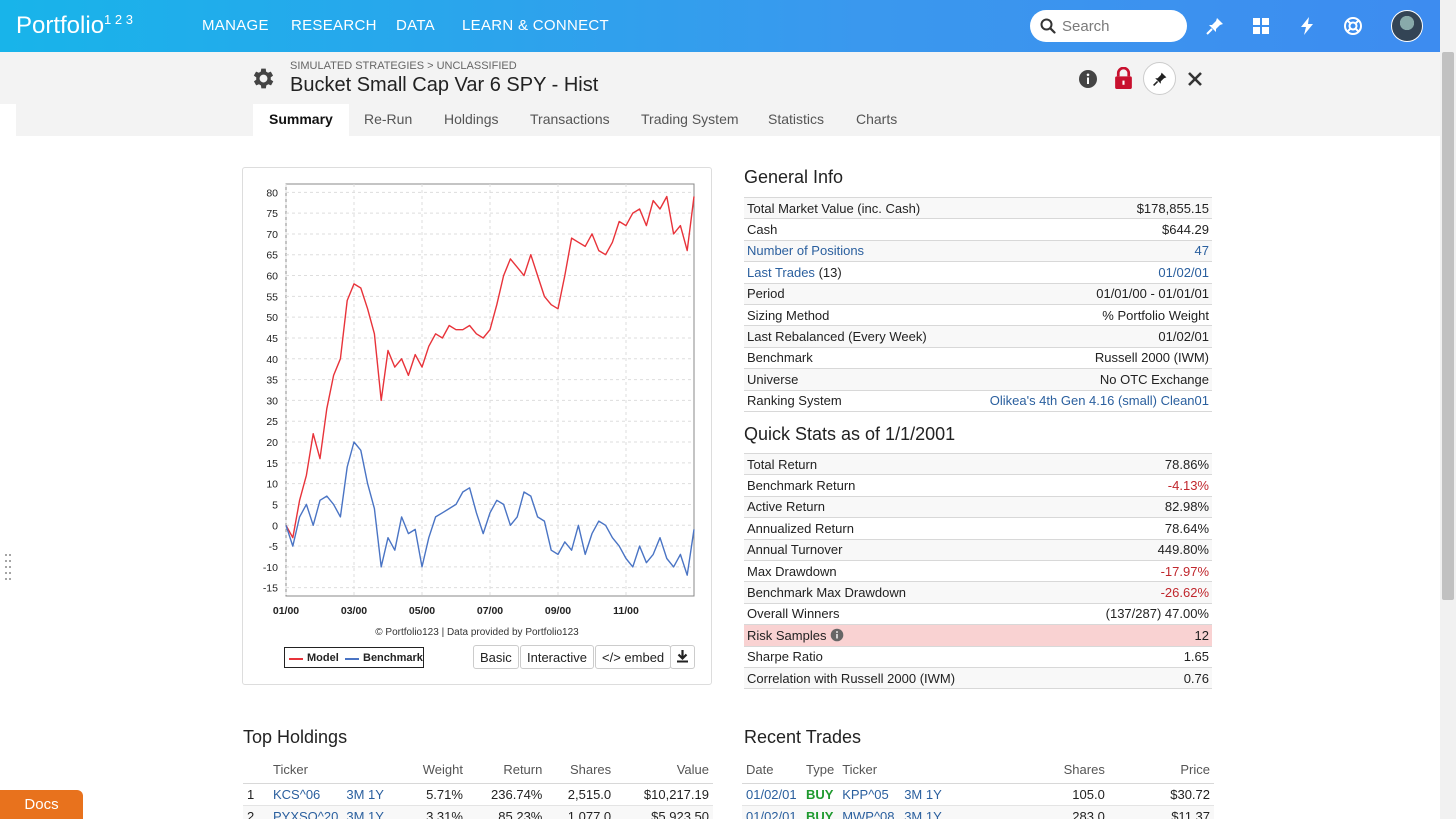 The image size is (1456, 819). What do you see at coordinates (1132, 550) in the screenshot?
I see `qs-value: 449.80%` at bounding box center [1132, 550].